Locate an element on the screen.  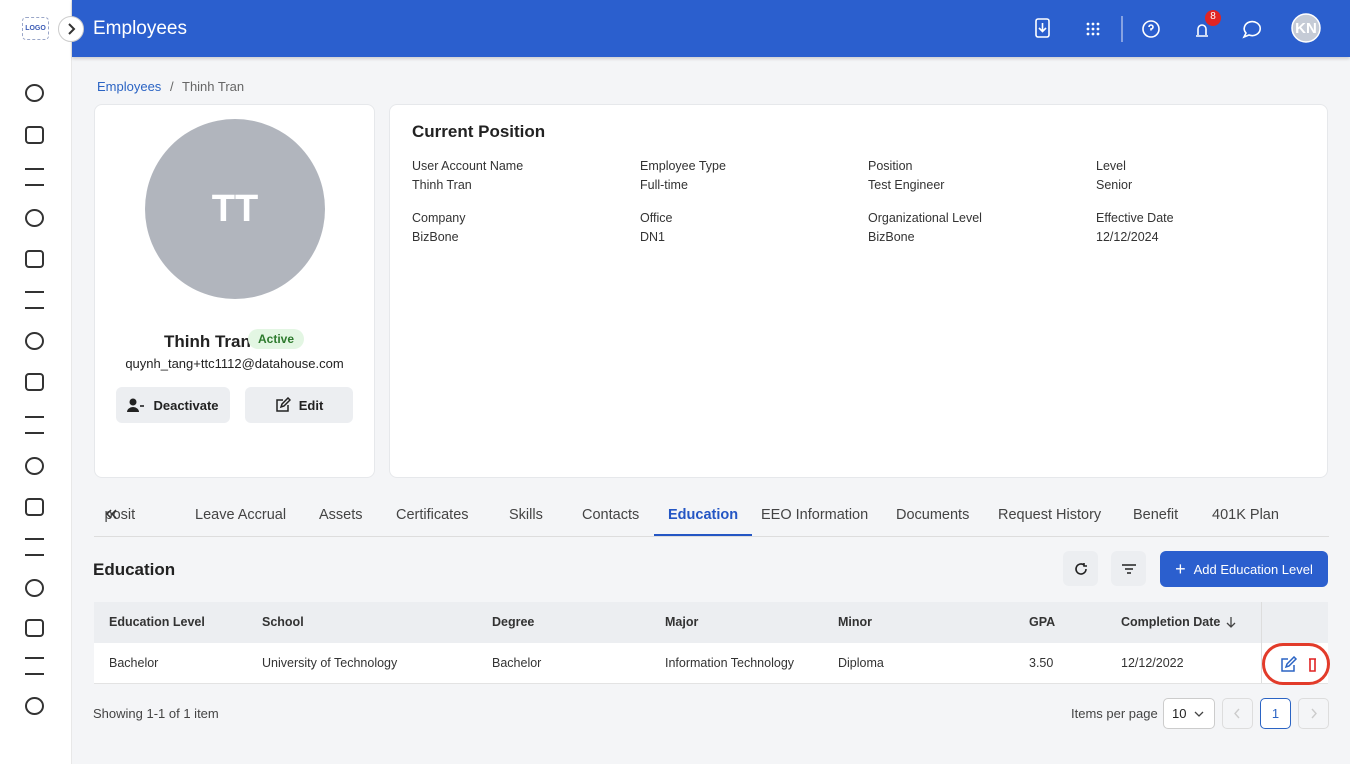
tab: Education is located at coordinates (703, 515).